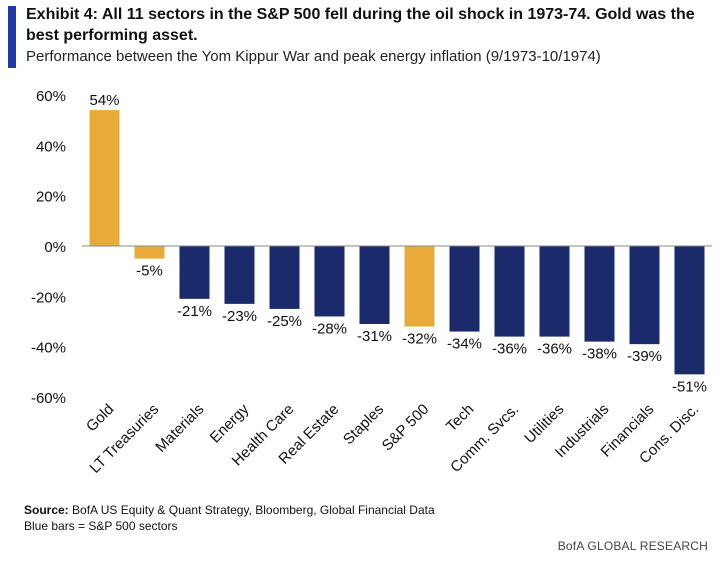 The width and height of the screenshot is (720, 566). Describe the element at coordinates (599, 354) in the screenshot. I see `bar-value-label: -38%` at that location.